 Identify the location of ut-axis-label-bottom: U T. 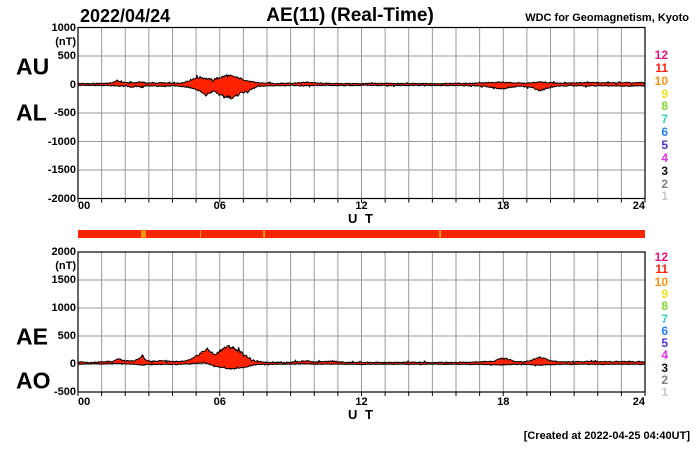
(361, 414).